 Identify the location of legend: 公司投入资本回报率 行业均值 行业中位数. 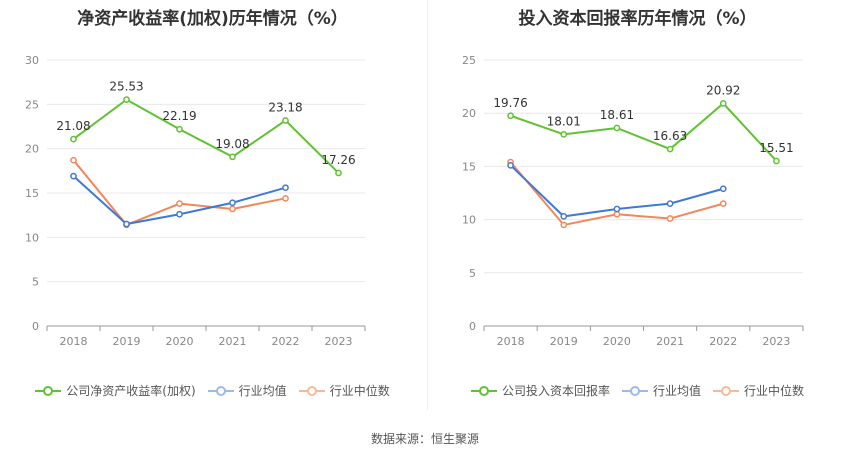
(637, 390).